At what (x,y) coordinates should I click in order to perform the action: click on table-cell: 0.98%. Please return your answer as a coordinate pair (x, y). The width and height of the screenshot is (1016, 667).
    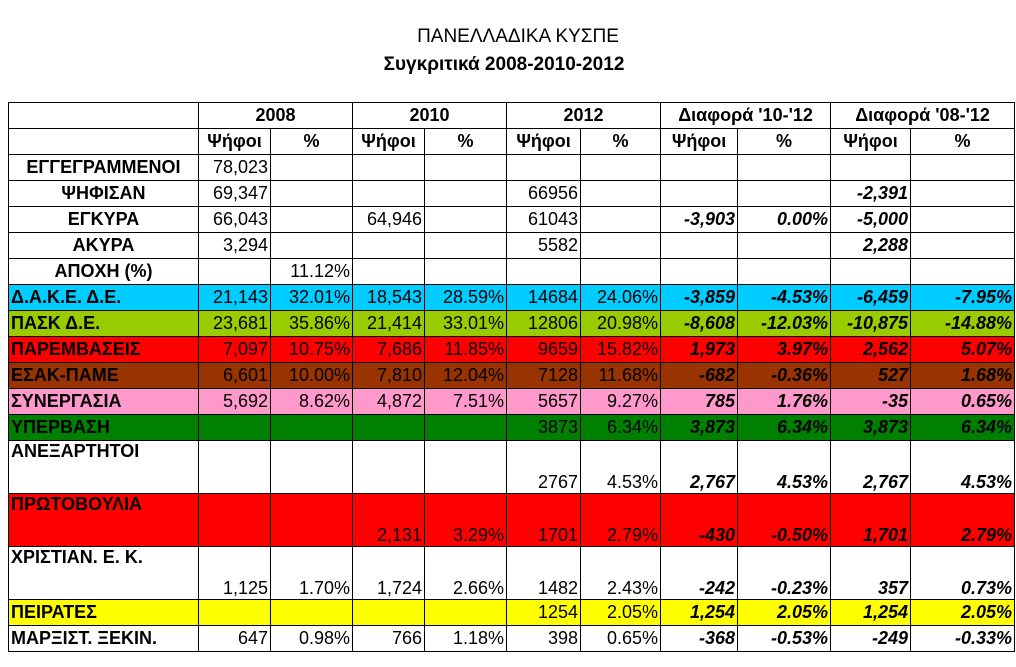
    Looking at the image, I should click on (311, 638).